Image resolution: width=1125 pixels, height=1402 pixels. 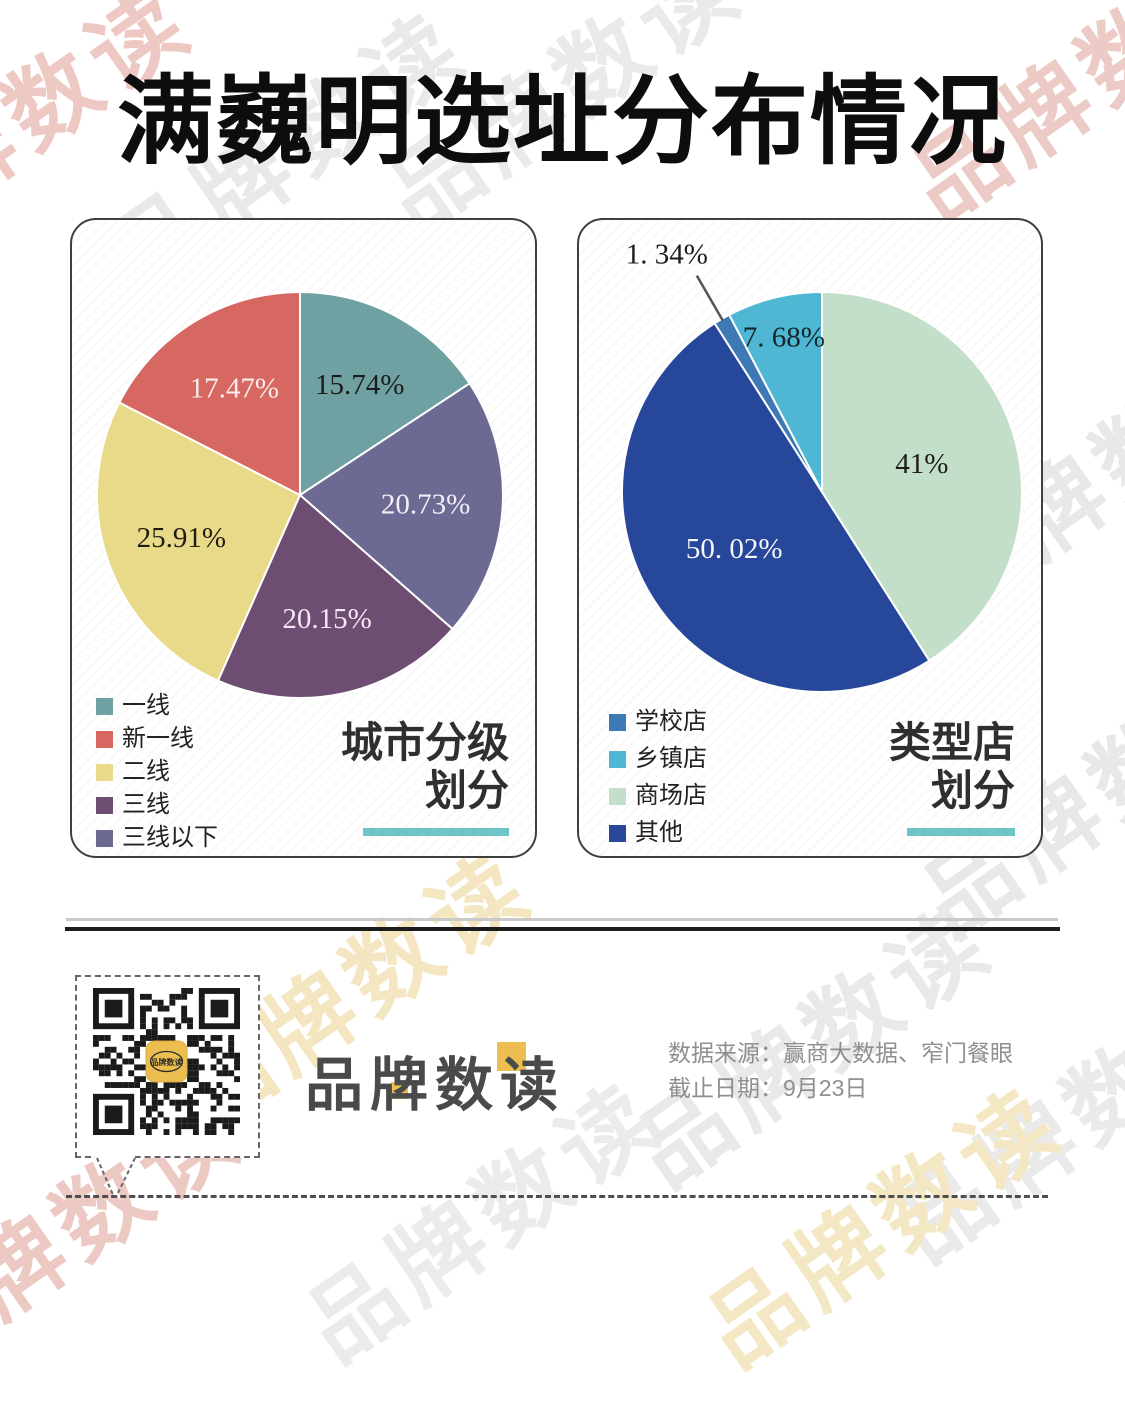 I want to click on legend-item: 三线以下, so click(x=157, y=838).